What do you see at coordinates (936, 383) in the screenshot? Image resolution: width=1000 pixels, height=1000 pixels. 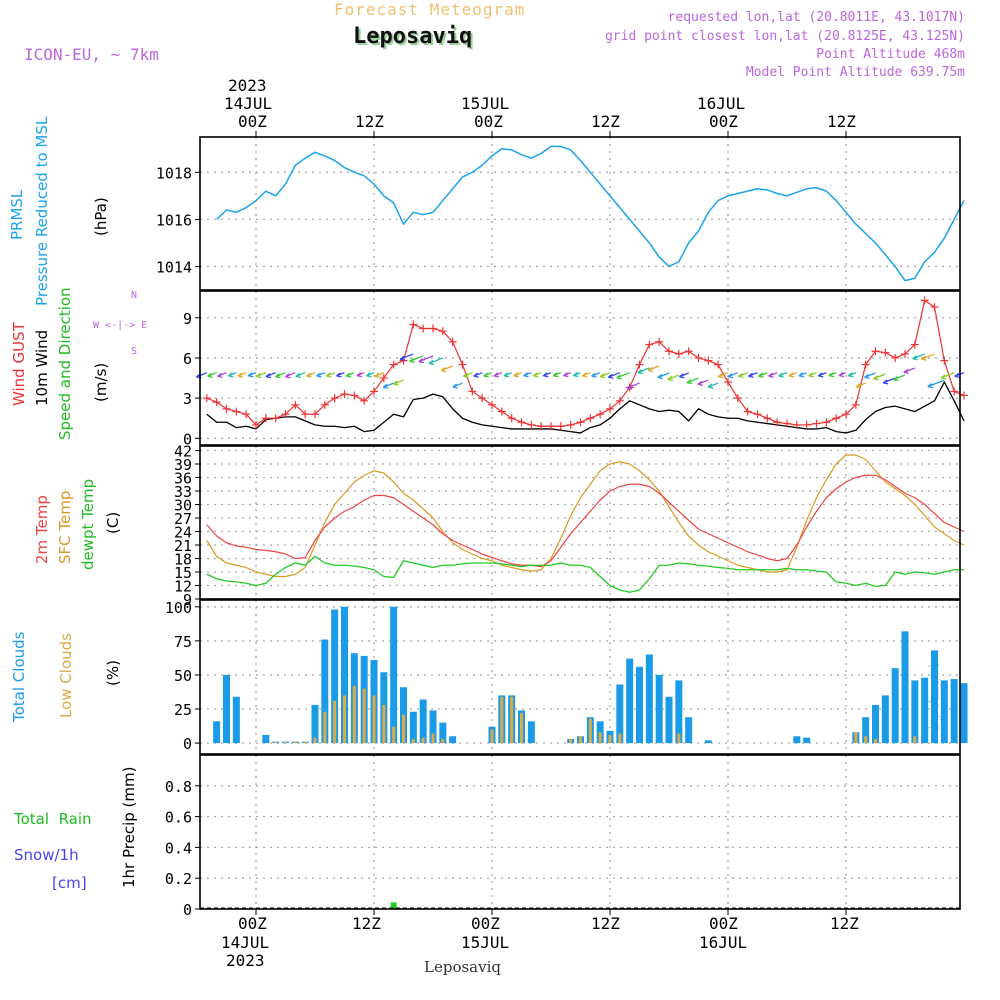 I see `wind-direction-arrow` at bounding box center [936, 383].